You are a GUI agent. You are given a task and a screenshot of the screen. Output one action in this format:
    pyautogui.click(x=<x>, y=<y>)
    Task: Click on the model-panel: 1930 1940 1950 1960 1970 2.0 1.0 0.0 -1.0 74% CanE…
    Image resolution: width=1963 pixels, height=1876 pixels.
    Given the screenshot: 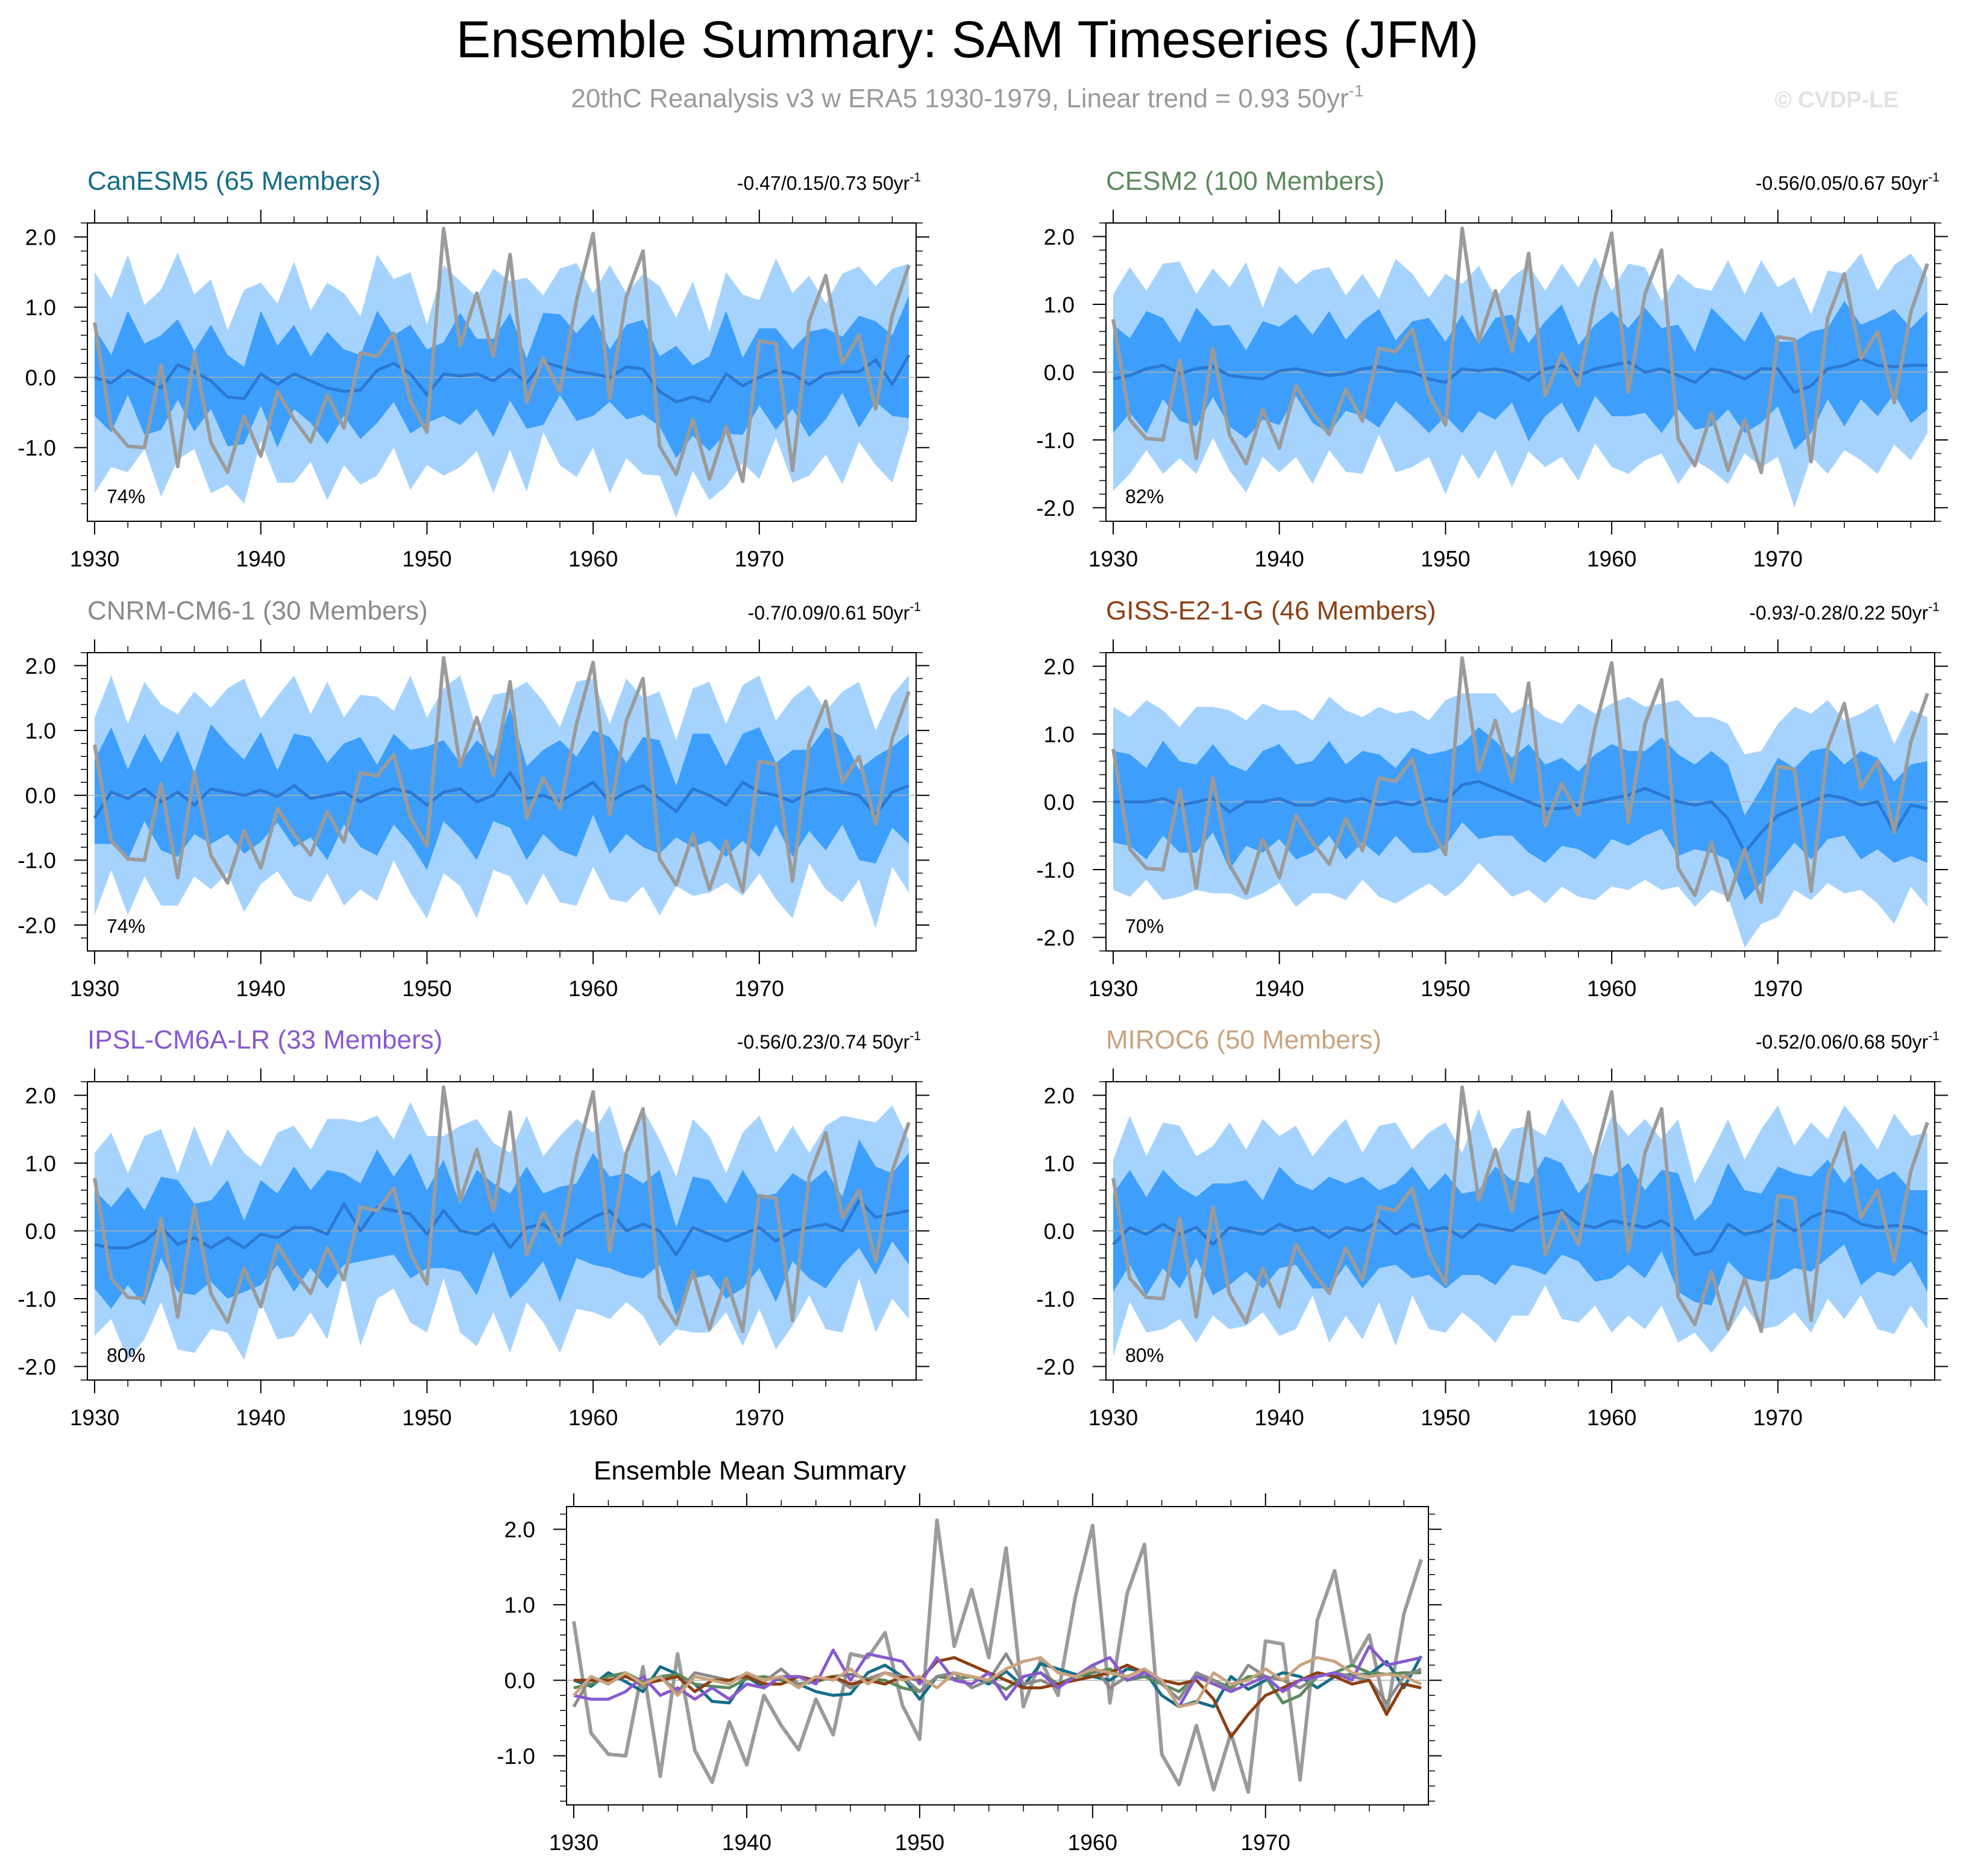 What is the action you would take?
    pyautogui.click(x=473, y=368)
    